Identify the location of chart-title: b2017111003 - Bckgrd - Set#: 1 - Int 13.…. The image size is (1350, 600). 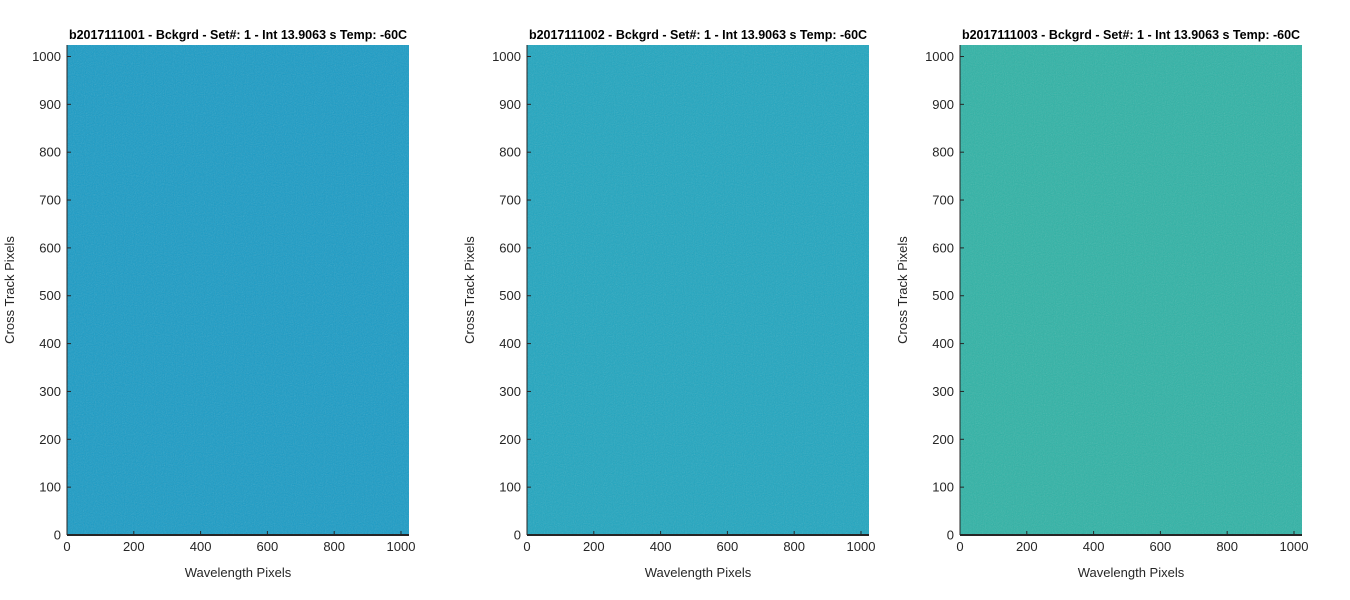
(1131, 35).